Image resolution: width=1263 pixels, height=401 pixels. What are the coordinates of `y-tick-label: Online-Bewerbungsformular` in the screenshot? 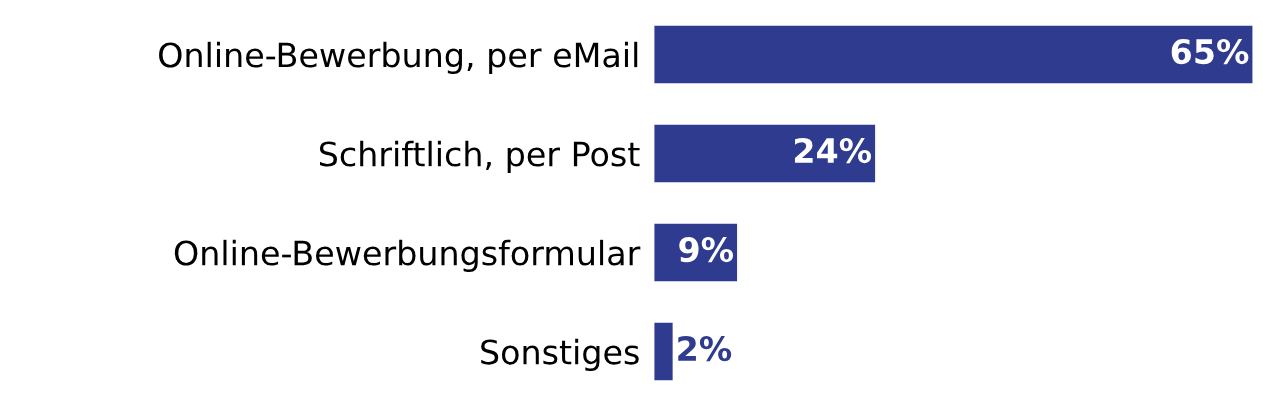 It's located at (407, 256).